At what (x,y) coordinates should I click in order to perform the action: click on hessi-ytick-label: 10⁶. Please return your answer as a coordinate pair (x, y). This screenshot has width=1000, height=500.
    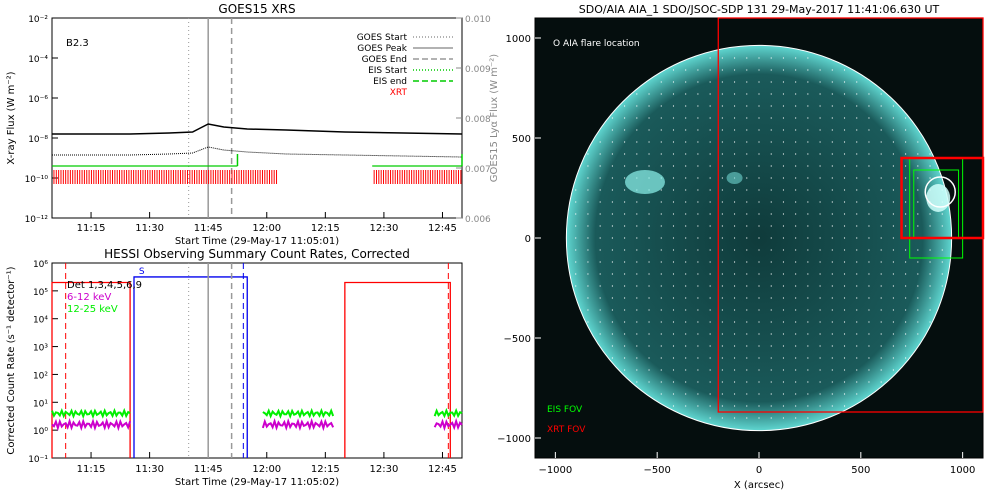
    Looking at the image, I should click on (40, 265).